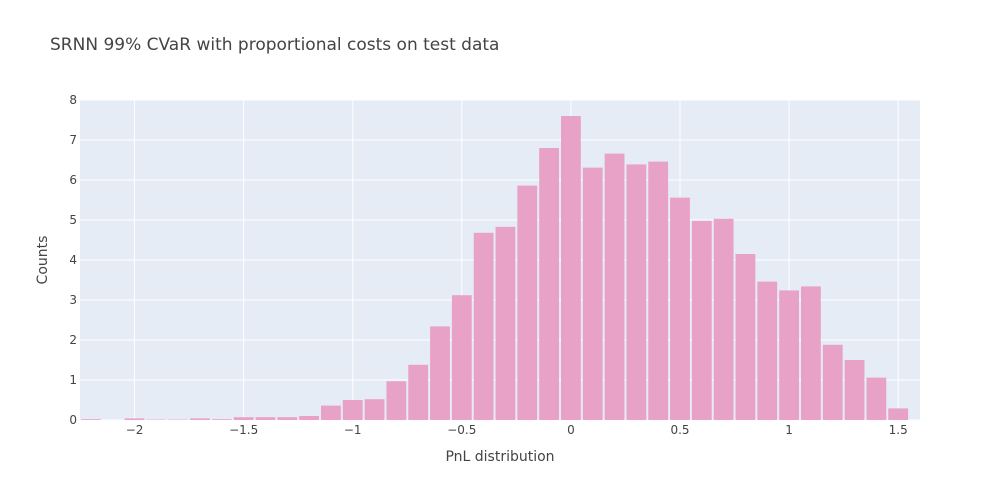  I want to click on y-axis-ticks: 0 1 2 3 4 5 6 7 8, so click(73, 260).